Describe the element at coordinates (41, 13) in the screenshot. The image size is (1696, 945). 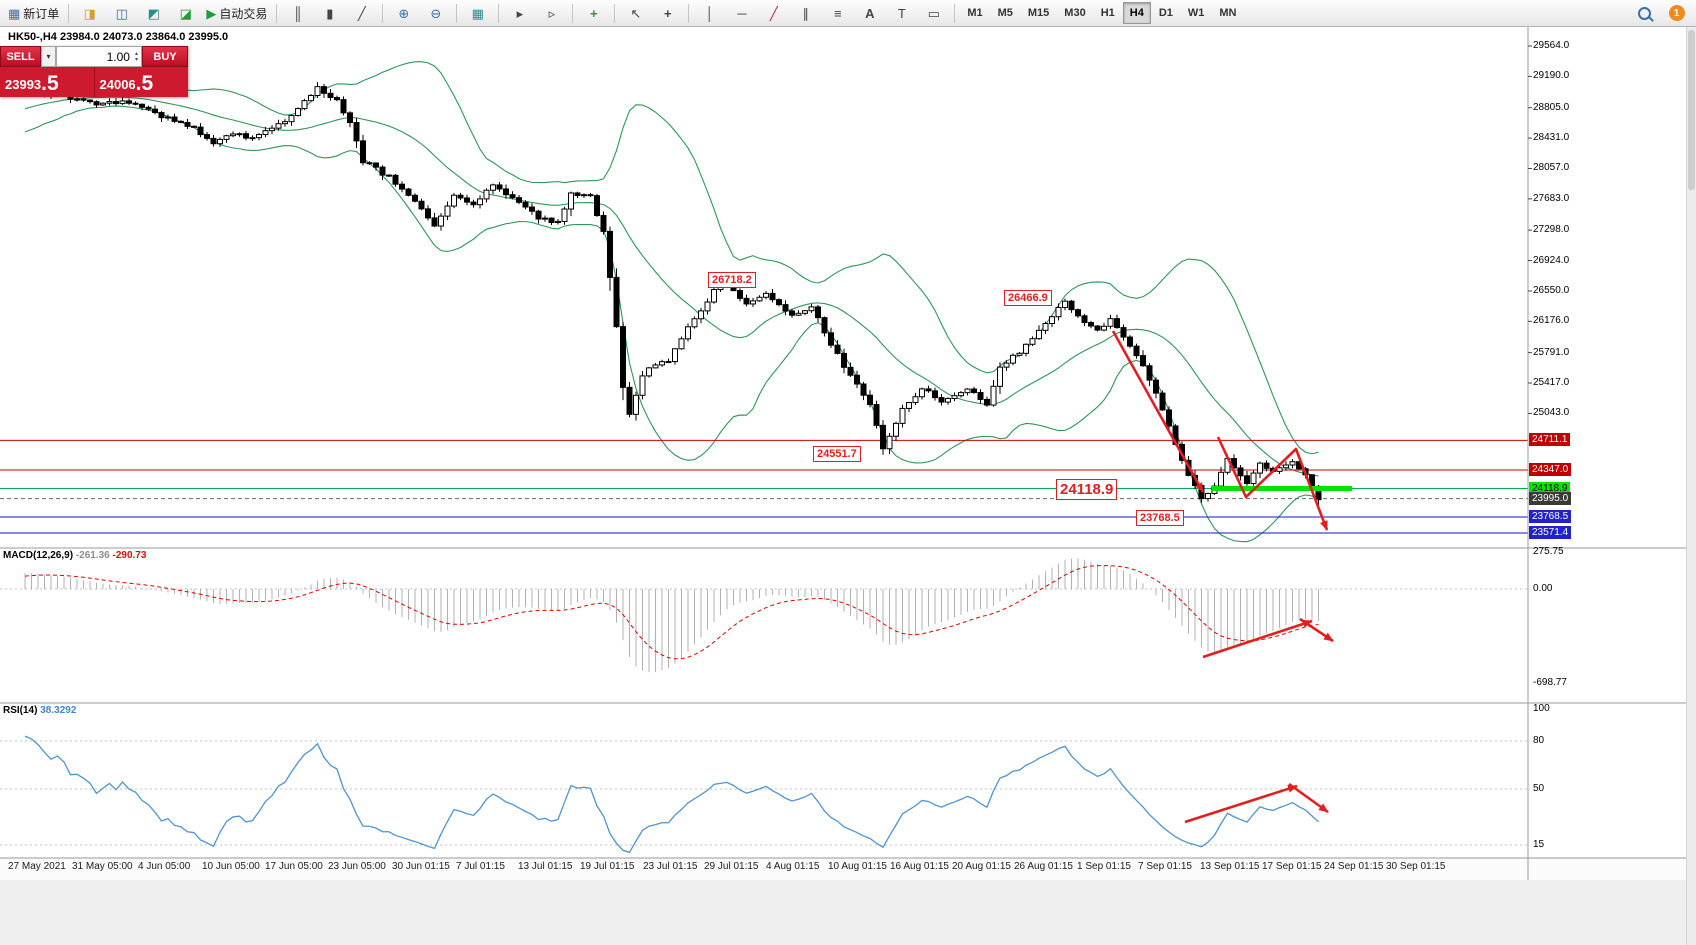
I see `new-order-label: 新订单` at that location.